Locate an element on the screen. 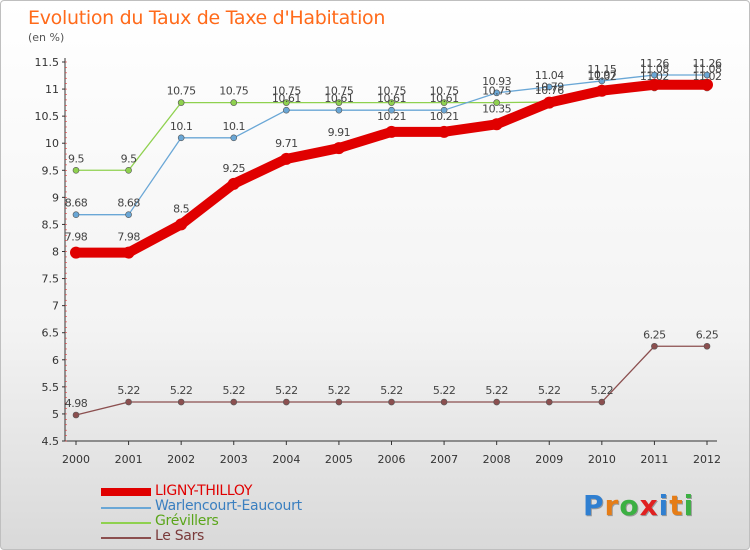 The height and width of the screenshot is (550, 750). logo-letter: x is located at coordinates (649, 505).